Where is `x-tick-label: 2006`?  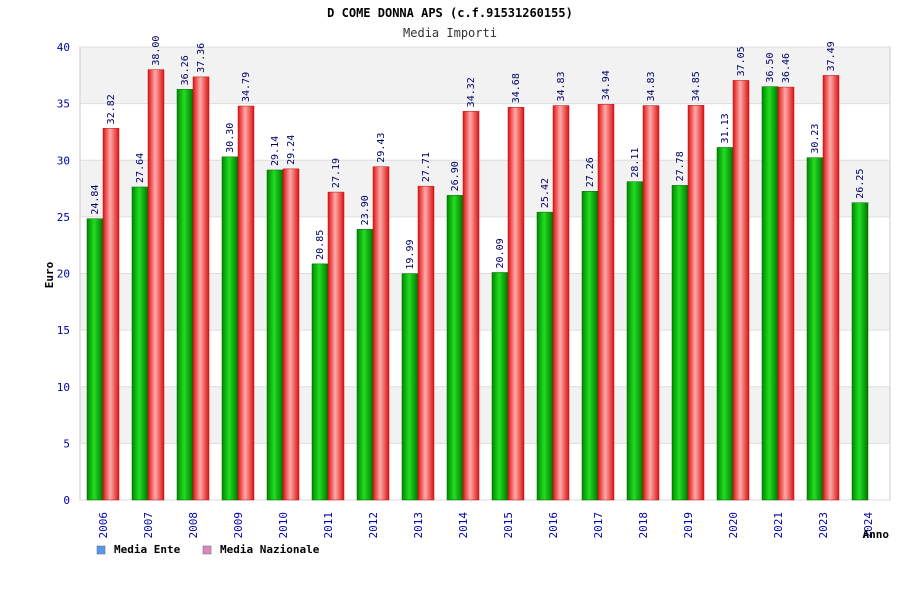 x-tick-label: 2006 is located at coordinates (103, 525).